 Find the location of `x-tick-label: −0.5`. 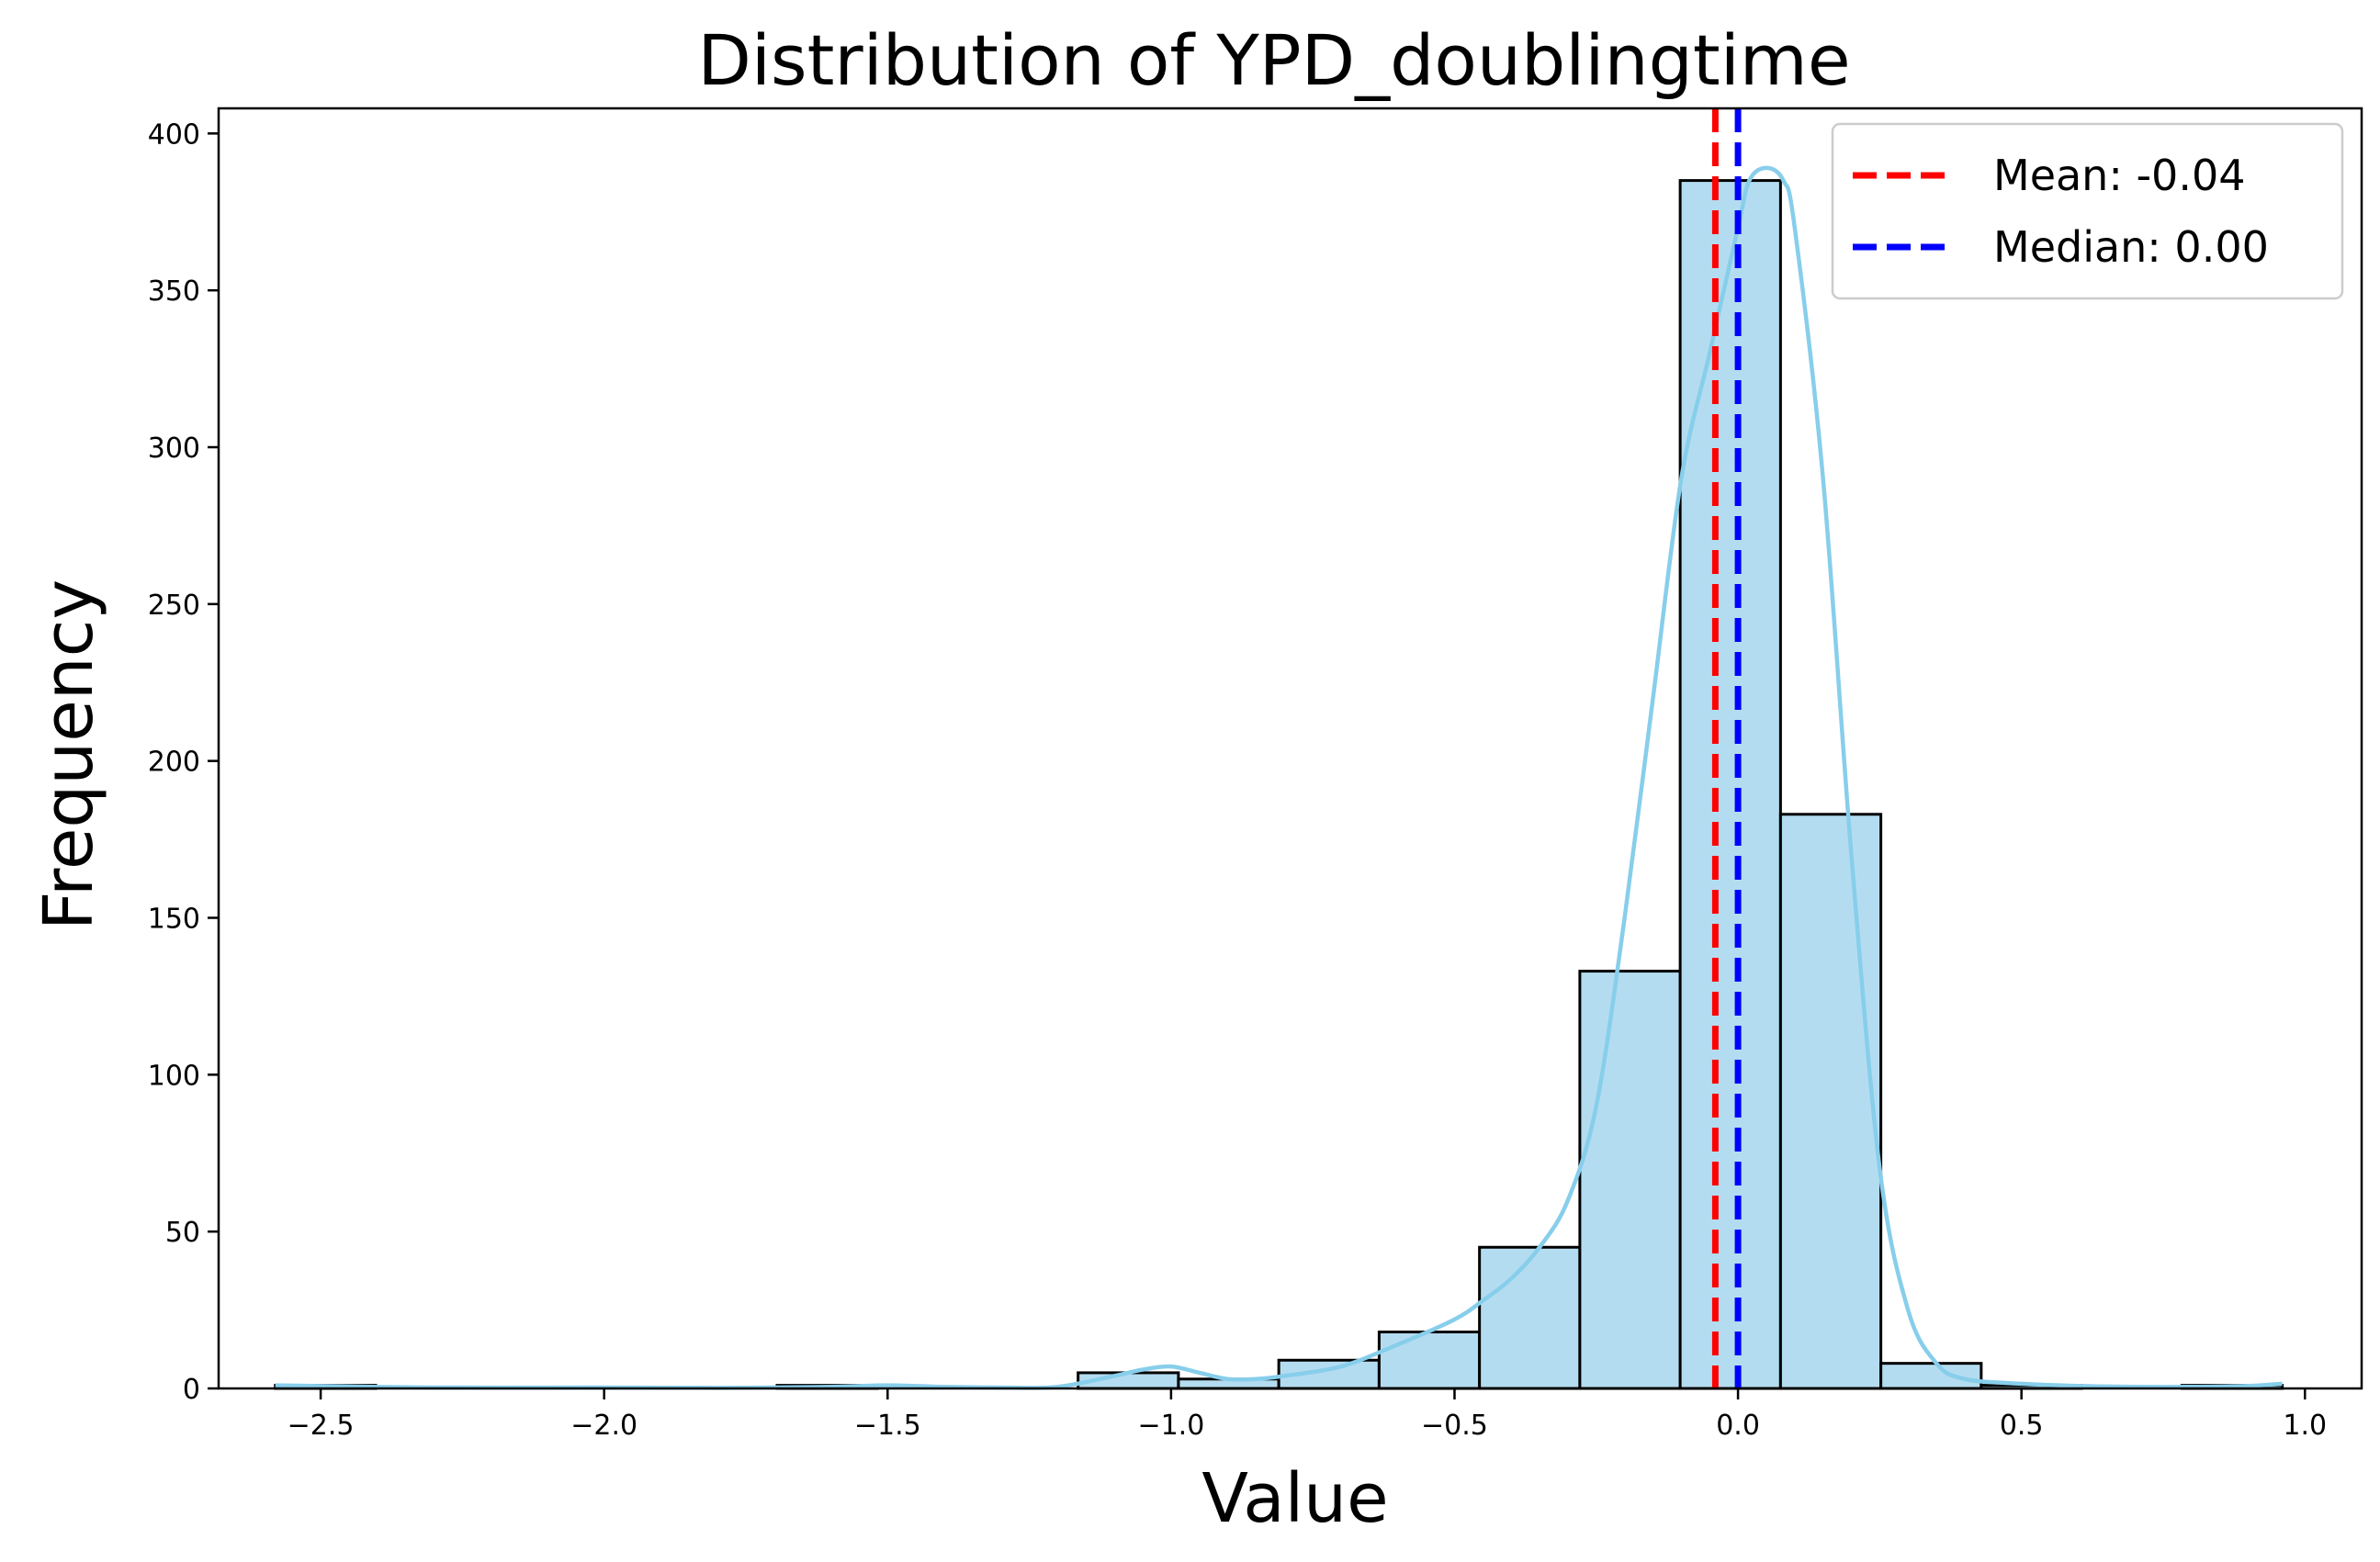

x-tick-label: −0.5 is located at coordinates (1454, 1426).